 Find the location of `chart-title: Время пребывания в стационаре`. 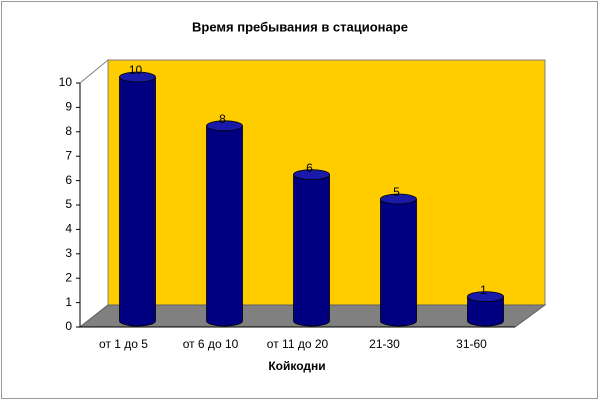

chart-title: Время пребывания в стационаре is located at coordinates (300, 26).